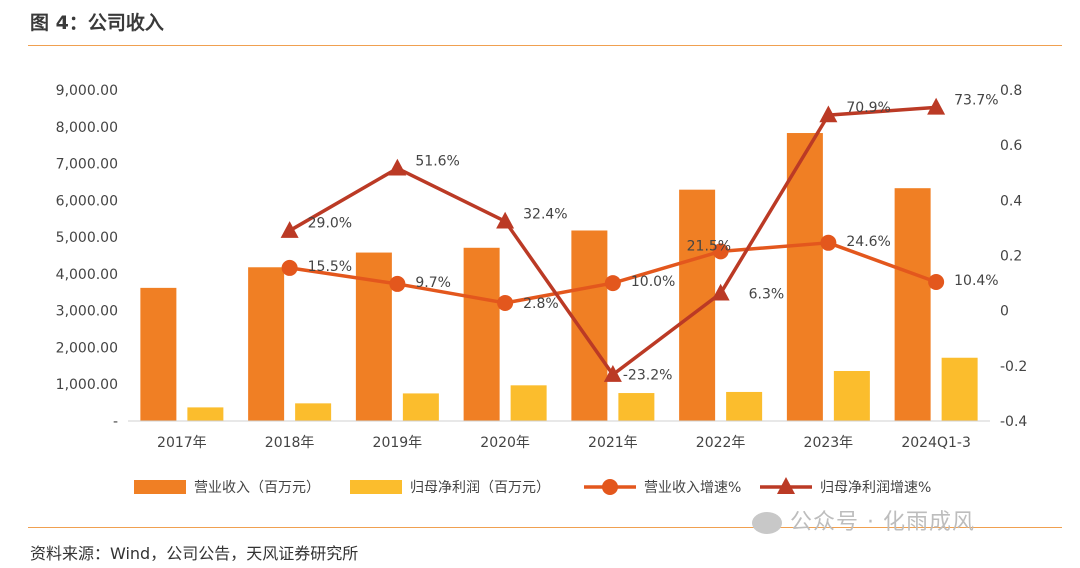  What do you see at coordinates (87, 385) in the screenshot?
I see `left-tick-label: 1,000.00` at bounding box center [87, 385].